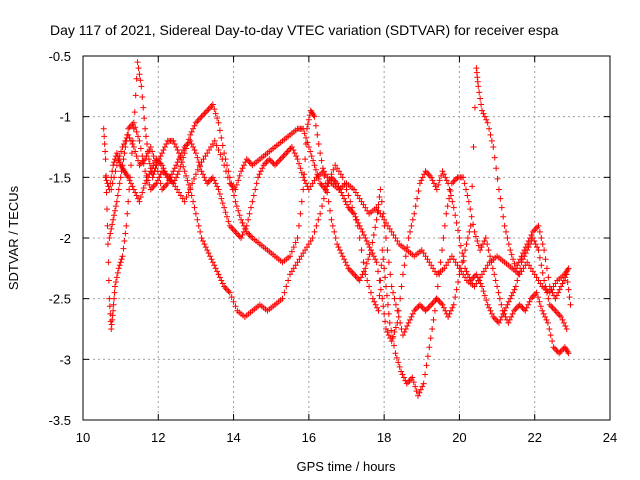 The height and width of the screenshot is (480, 640). Describe the element at coordinates (65, 117) in the screenshot. I see `y-tick-label: -1` at that location.